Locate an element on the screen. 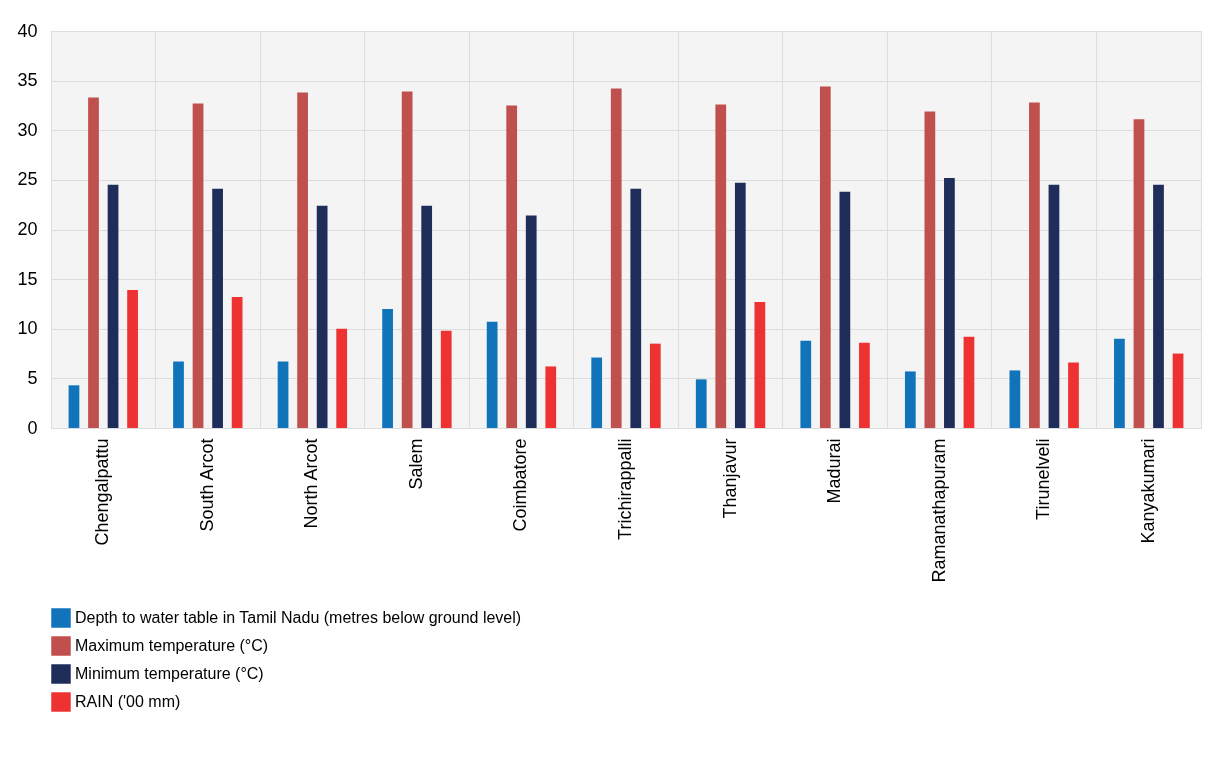 This screenshot has width=1215, height=782. y-tick-label: 15 is located at coordinates (27, 278).